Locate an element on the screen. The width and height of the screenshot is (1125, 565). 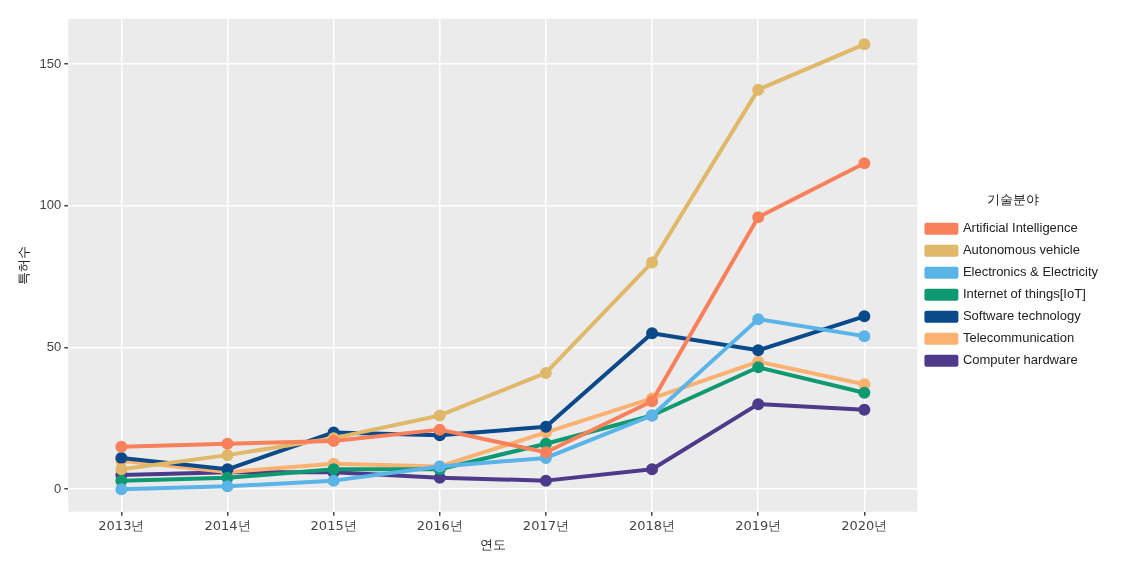
y-tick-label: 100 is located at coordinates (50, 205).